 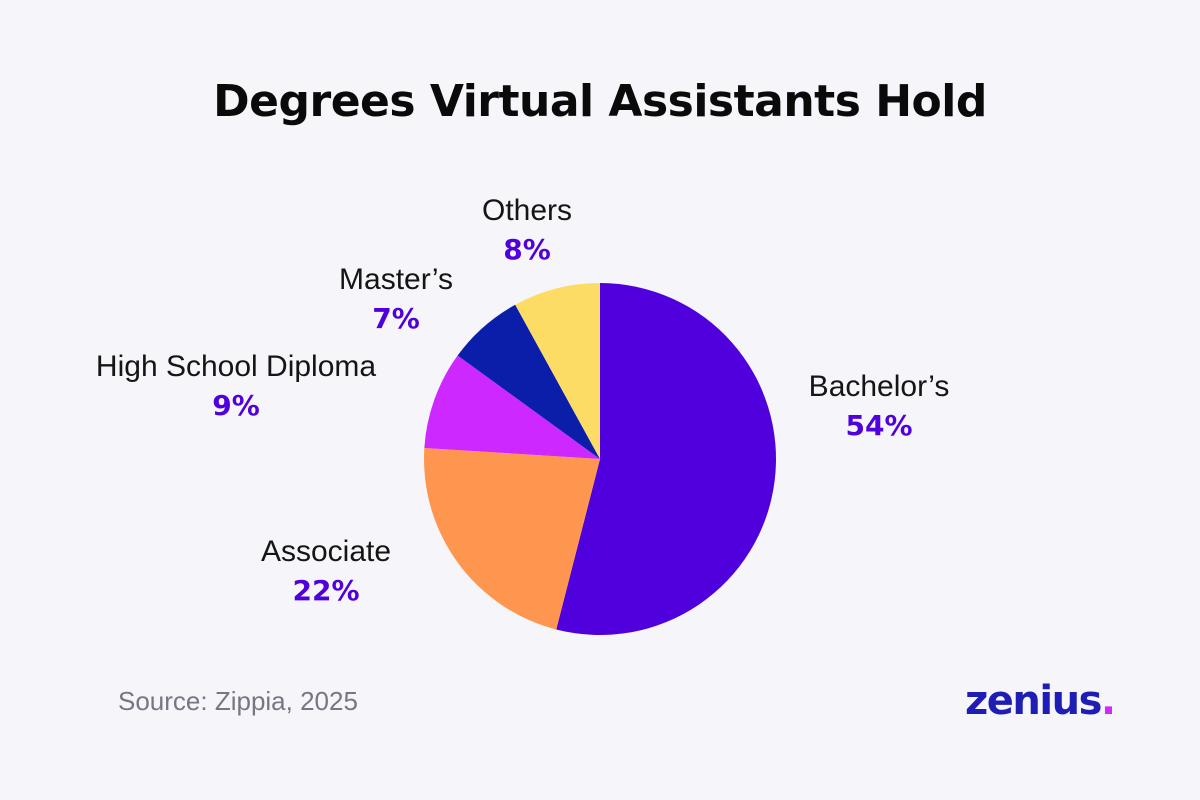 What do you see at coordinates (326, 551) in the screenshot?
I see `slice-label-name: Associate` at bounding box center [326, 551].